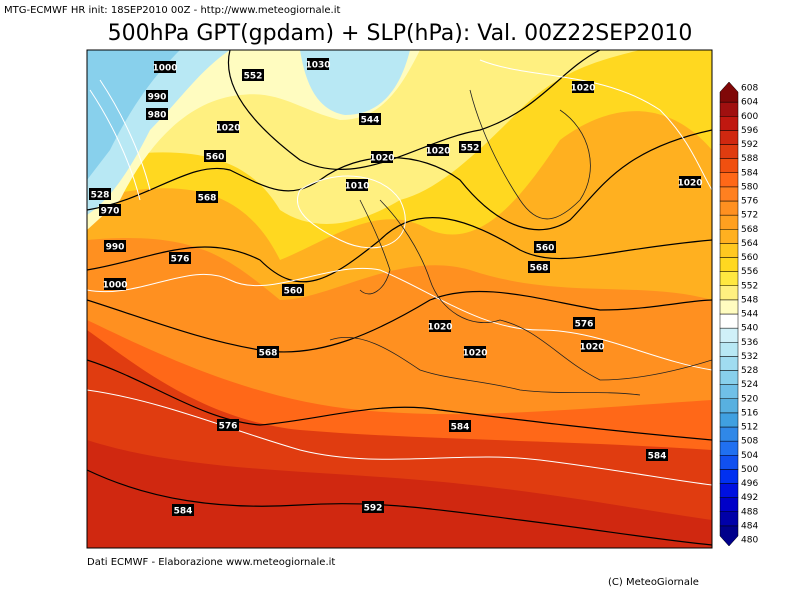  Describe the element at coordinates (115, 248) in the screenshot. I see `contour-label: 990` at that location.